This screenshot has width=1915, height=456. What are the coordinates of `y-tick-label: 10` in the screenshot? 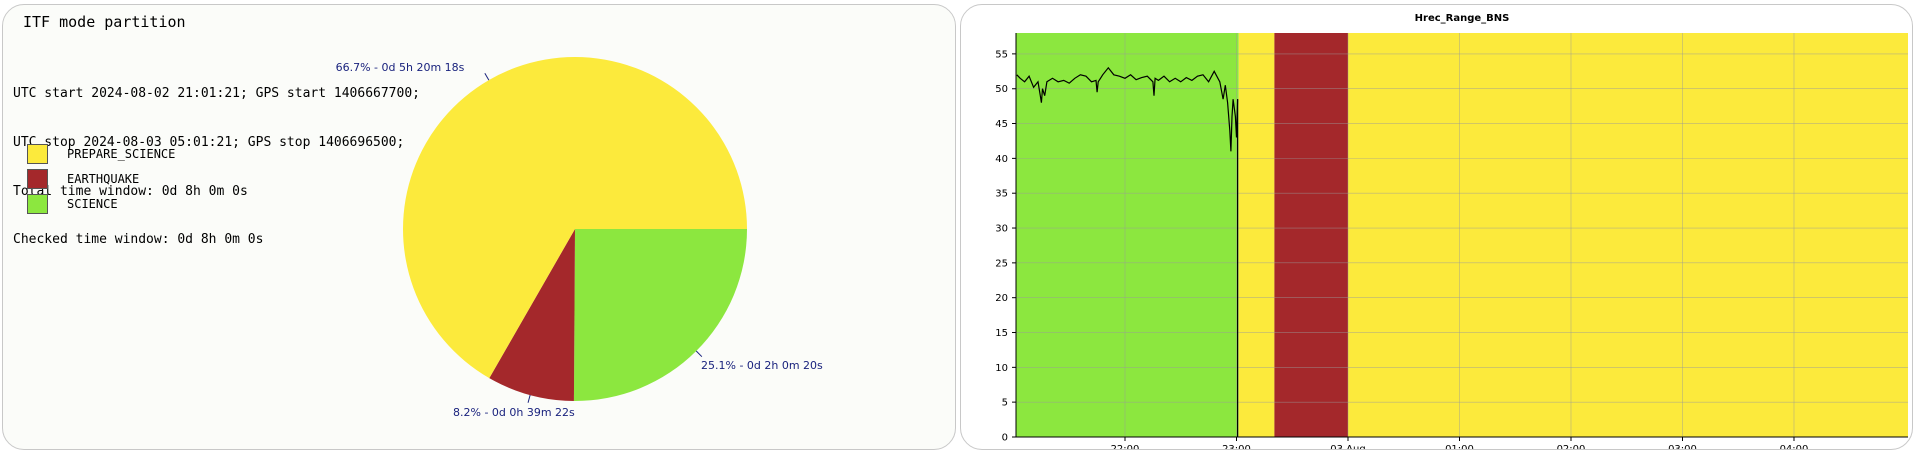 It's located at (1001, 368).